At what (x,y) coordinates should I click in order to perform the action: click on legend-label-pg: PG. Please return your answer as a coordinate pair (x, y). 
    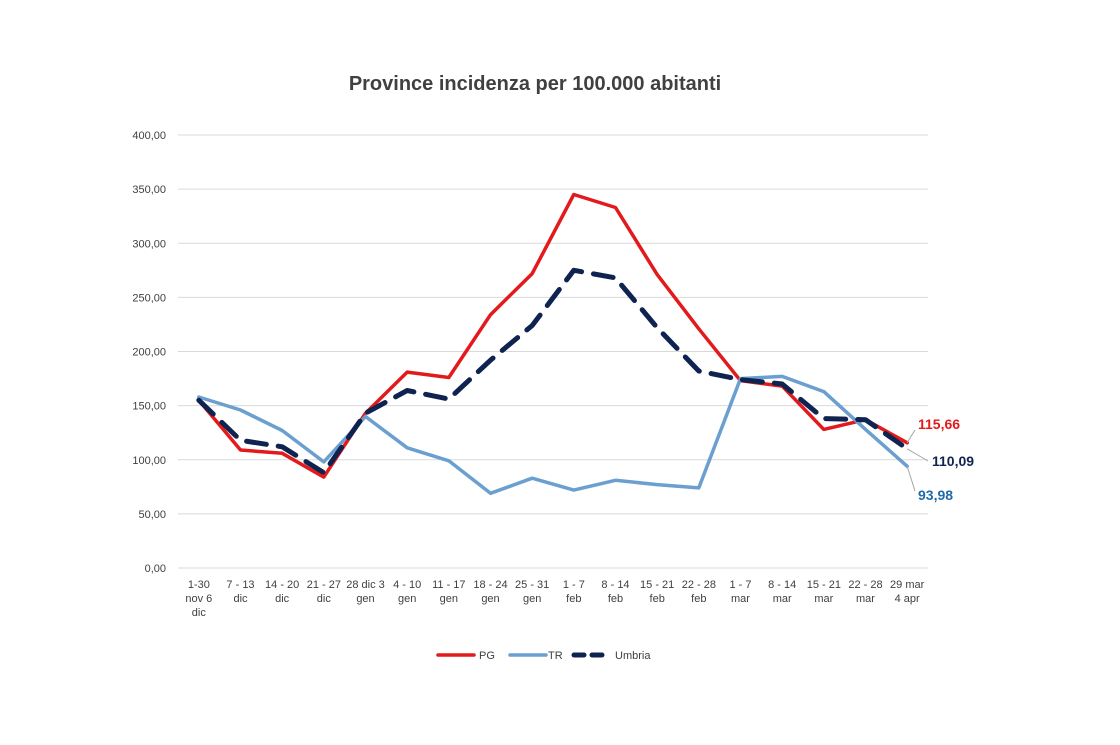
    Looking at the image, I should click on (487, 656).